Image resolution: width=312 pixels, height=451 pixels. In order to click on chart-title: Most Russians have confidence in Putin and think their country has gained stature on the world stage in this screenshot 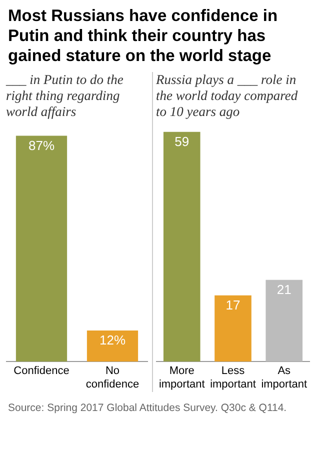, I will do `click(143, 36)`.